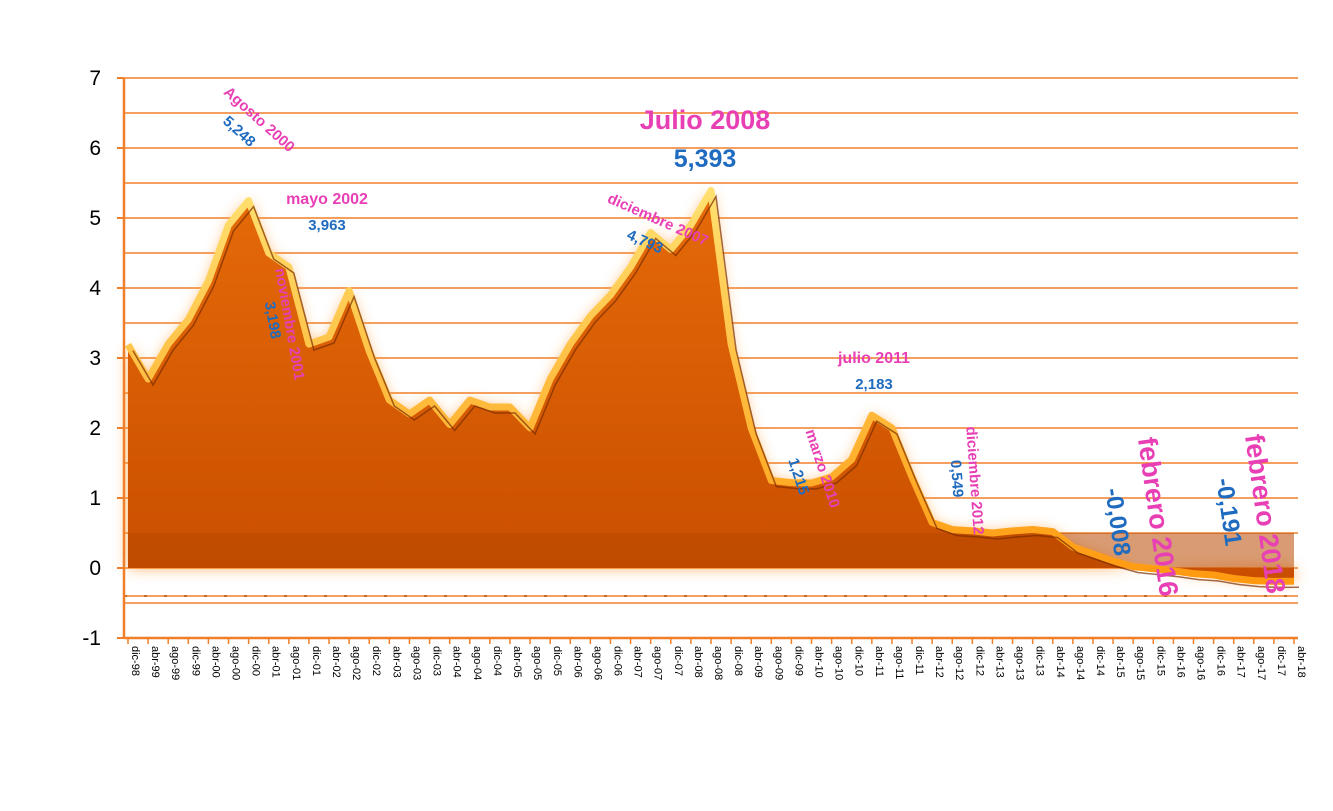 This screenshot has height=811, width=1333. Describe the element at coordinates (1241, 662) in the screenshot. I see `x-tick-label: abr-17` at that location.